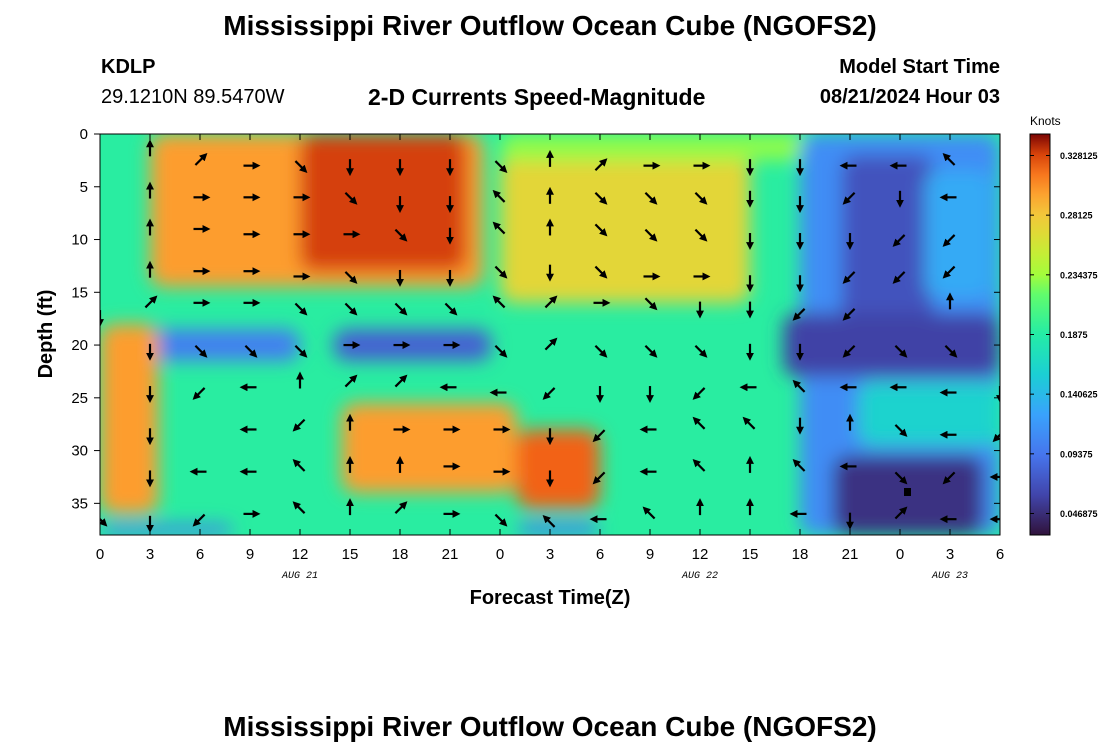 This screenshot has width=1100, height=750. I want to click on colorbar-tick-label: 0.1875, so click(1074, 335).